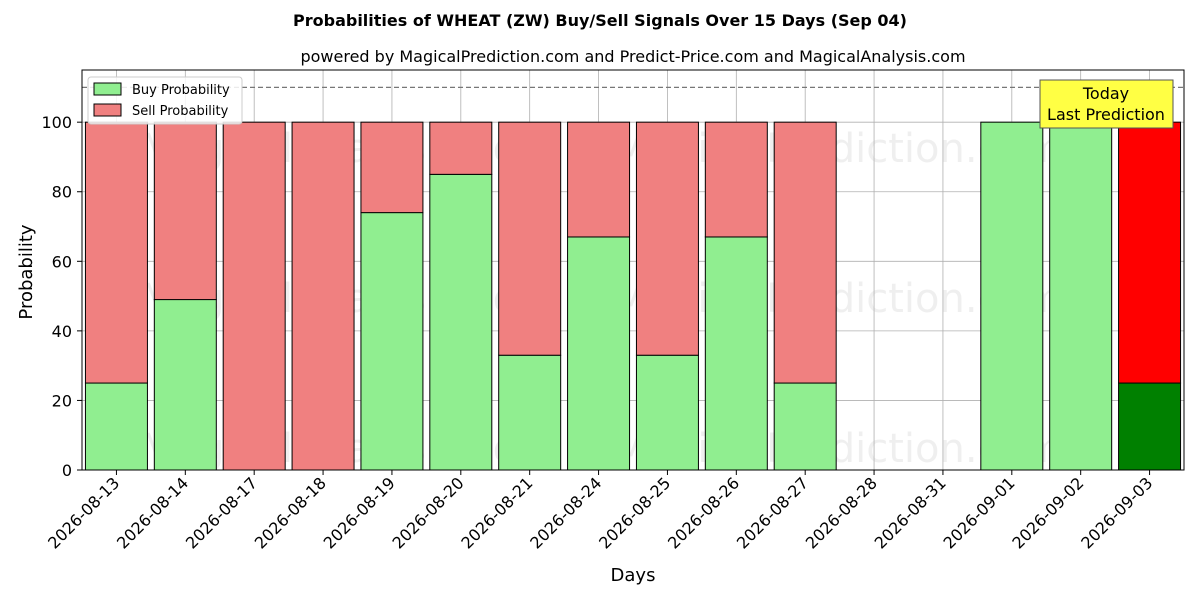 This screenshot has width=1200, height=600. Describe the element at coordinates (1105, 93) in the screenshot. I see `today-label: Today` at that location.